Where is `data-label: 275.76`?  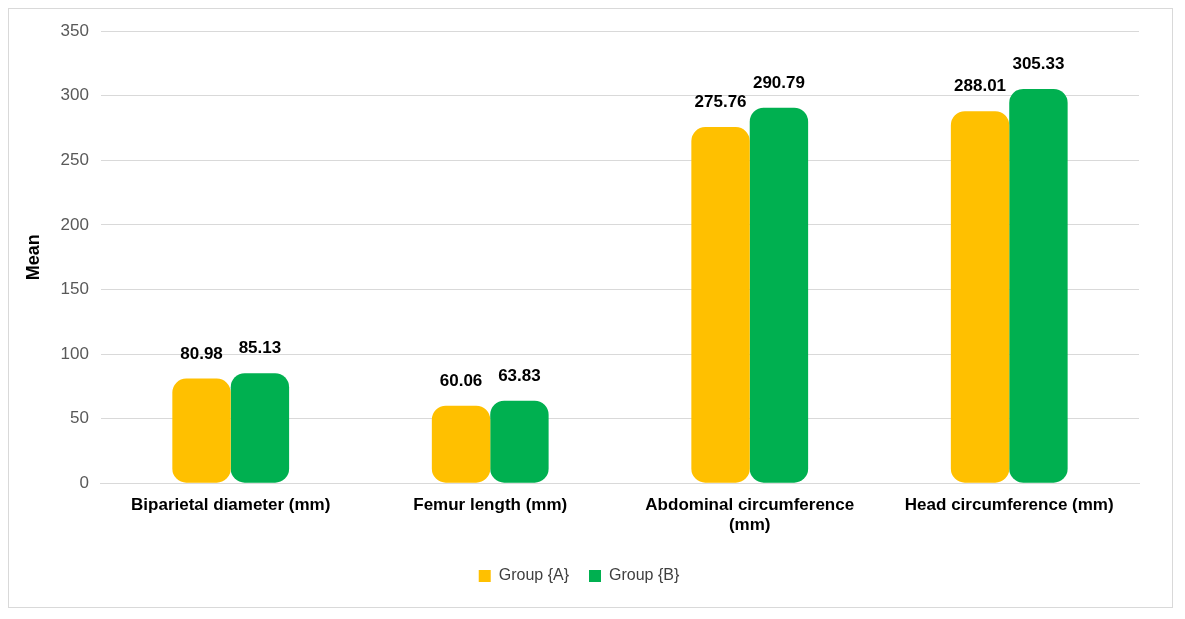 data-label: 275.76 is located at coordinates (720, 102).